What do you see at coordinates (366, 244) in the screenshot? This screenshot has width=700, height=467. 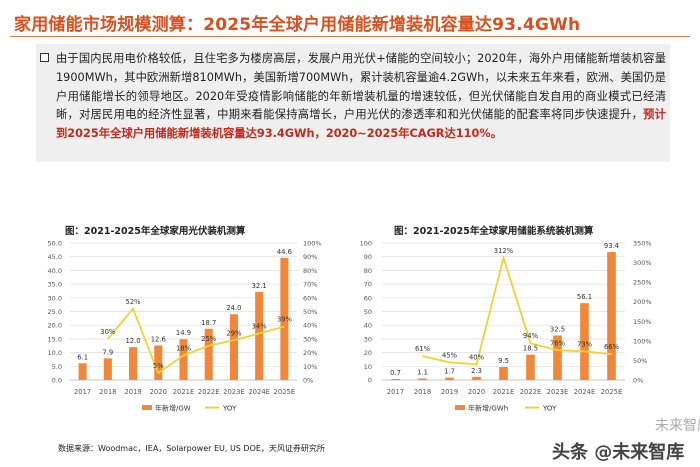 I see `chart1-ytick-left: 100` at bounding box center [366, 244].